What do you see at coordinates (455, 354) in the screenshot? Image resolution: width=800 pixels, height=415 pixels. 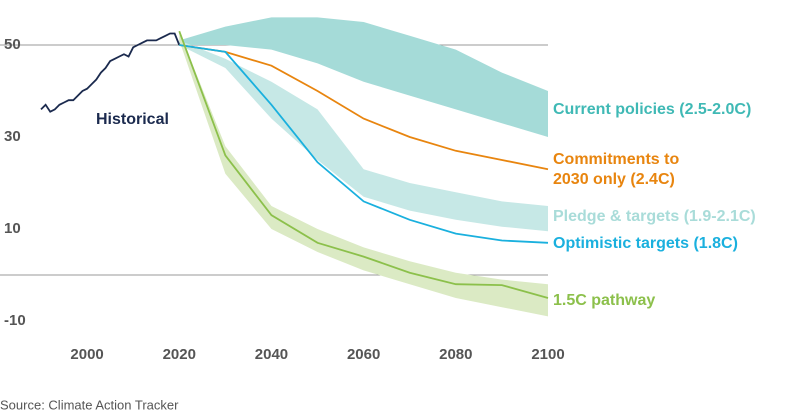 I see `x-tick-label: 2080` at bounding box center [455, 354].